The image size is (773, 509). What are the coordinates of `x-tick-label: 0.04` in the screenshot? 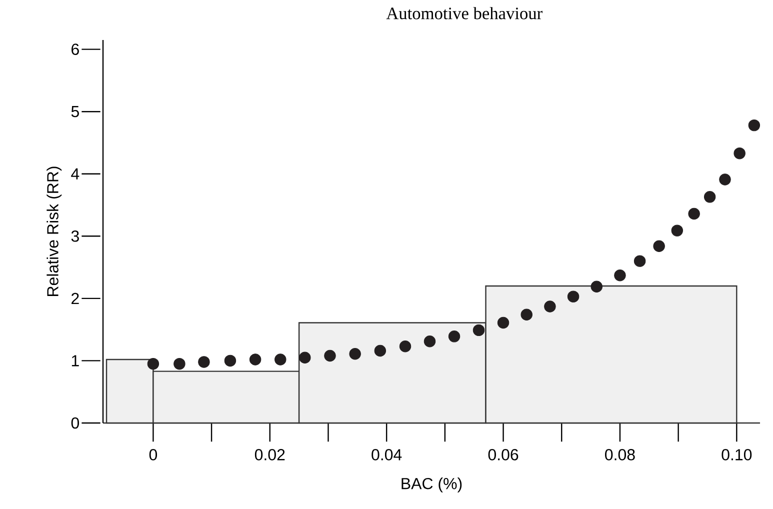 It's located at (387, 454).